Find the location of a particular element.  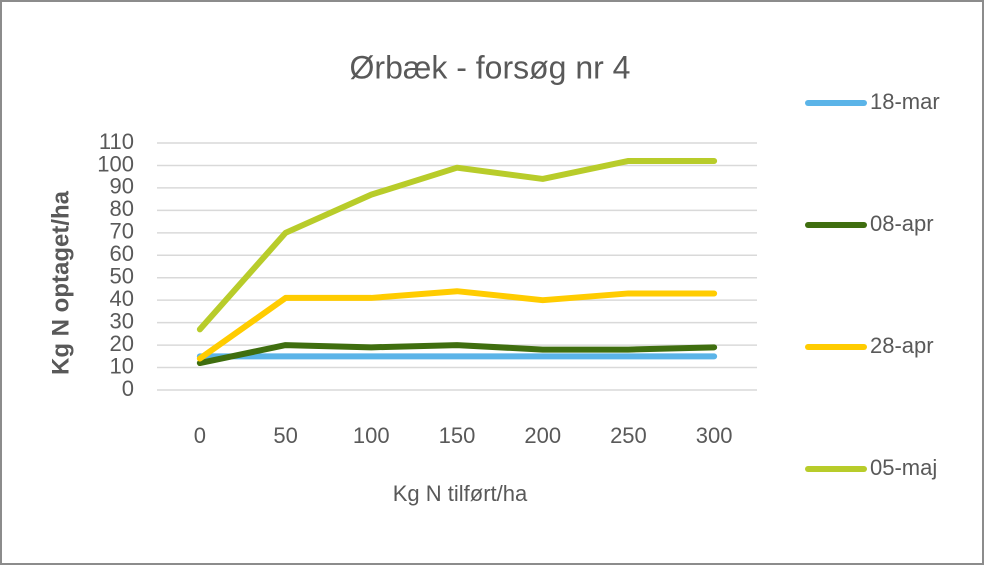

x-axis-label: Kg N tilført/ha is located at coordinates (460, 493).